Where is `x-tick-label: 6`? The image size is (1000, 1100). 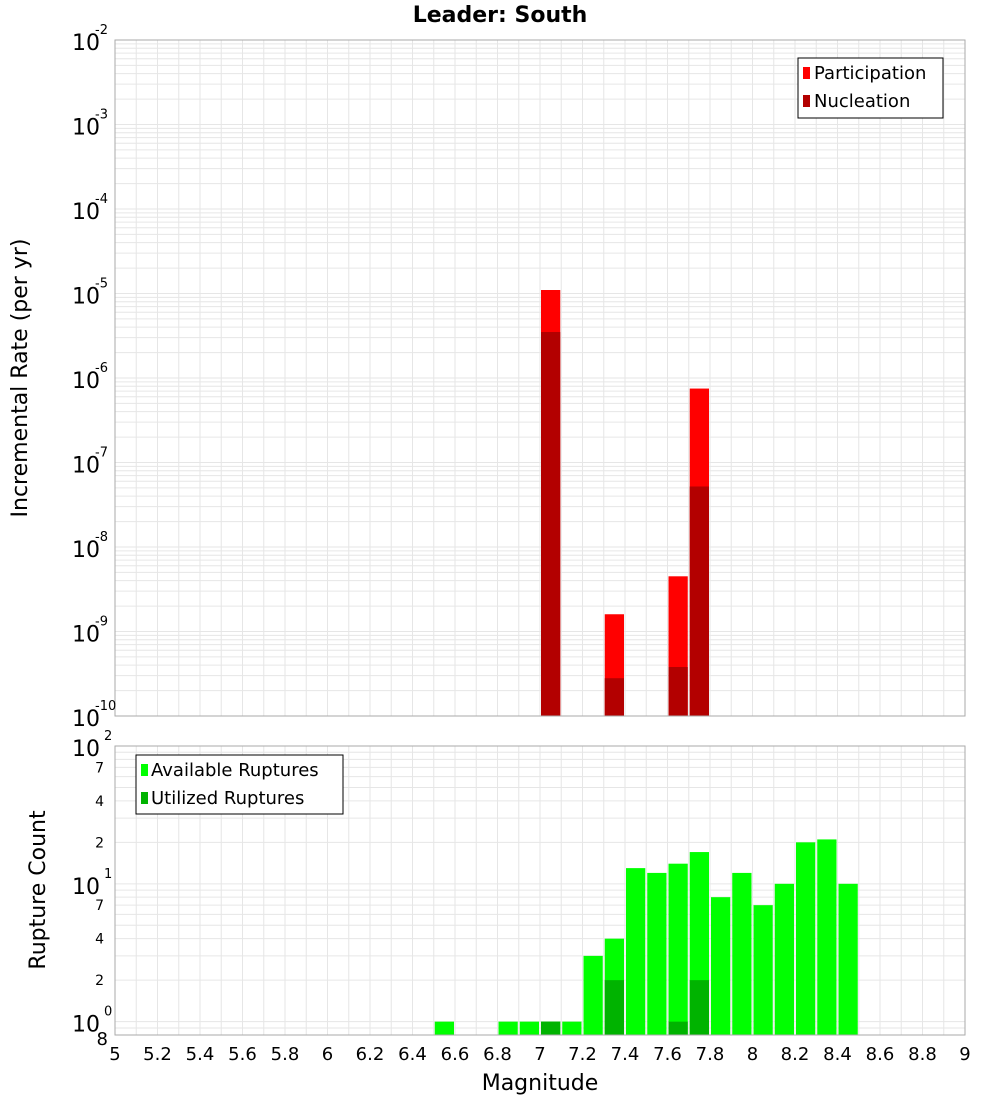 x-tick-label: 6 is located at coordinates (327, 1054).